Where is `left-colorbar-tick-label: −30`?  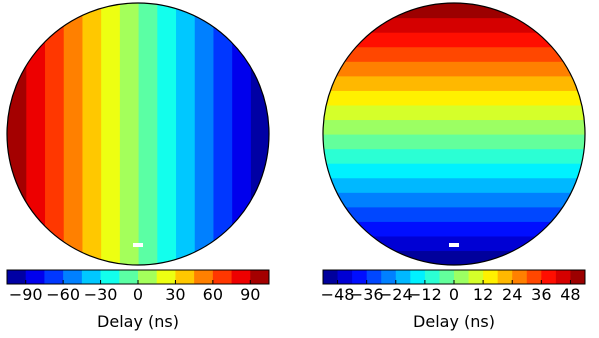
left-colorbar-tick-label: −30 is located at coordinates (101, 294).